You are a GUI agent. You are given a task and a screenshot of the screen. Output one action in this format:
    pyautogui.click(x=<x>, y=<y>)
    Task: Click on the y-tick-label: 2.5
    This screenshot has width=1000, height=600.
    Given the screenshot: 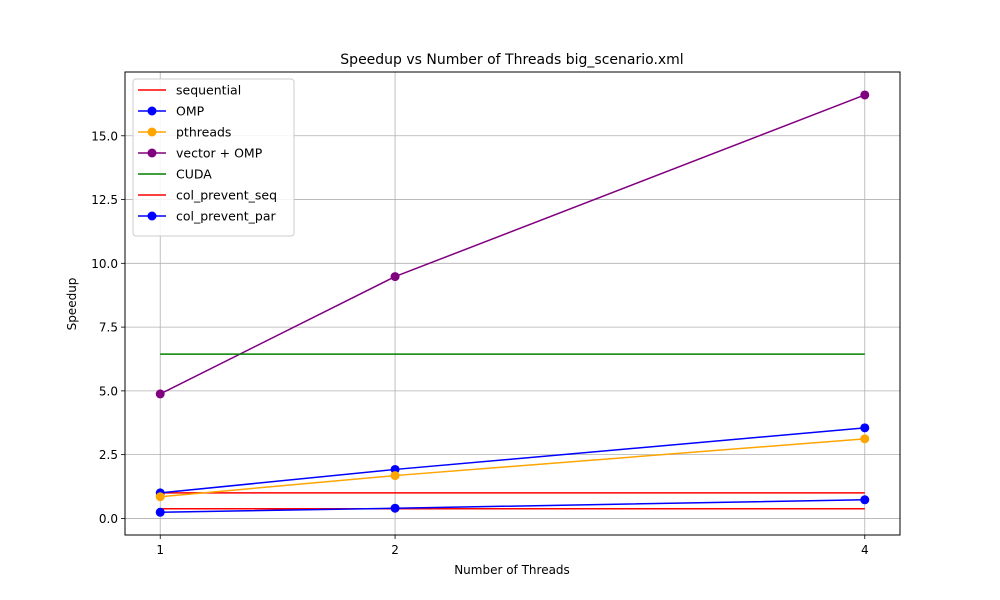 What is the action you would take?
    pyautogui.click(x=108, y=455)
    